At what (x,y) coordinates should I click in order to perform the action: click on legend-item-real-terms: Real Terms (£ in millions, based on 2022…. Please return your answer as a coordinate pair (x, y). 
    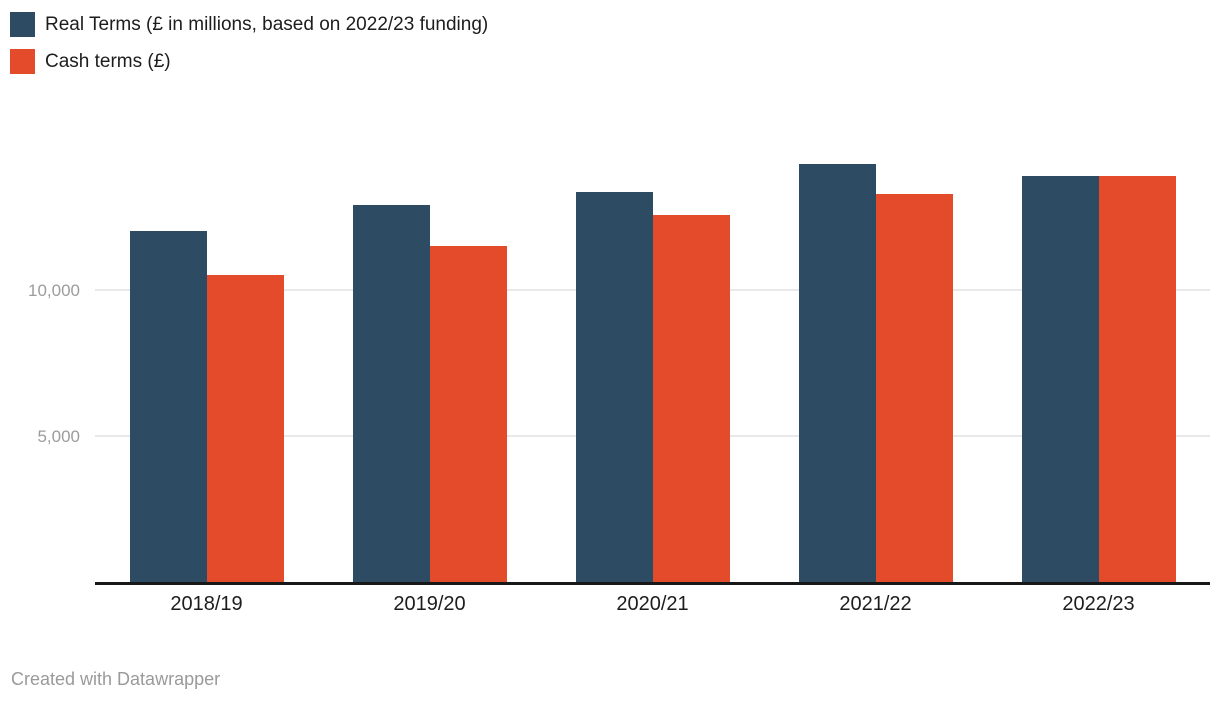
    Looking at the image, I should click on (249, 24).